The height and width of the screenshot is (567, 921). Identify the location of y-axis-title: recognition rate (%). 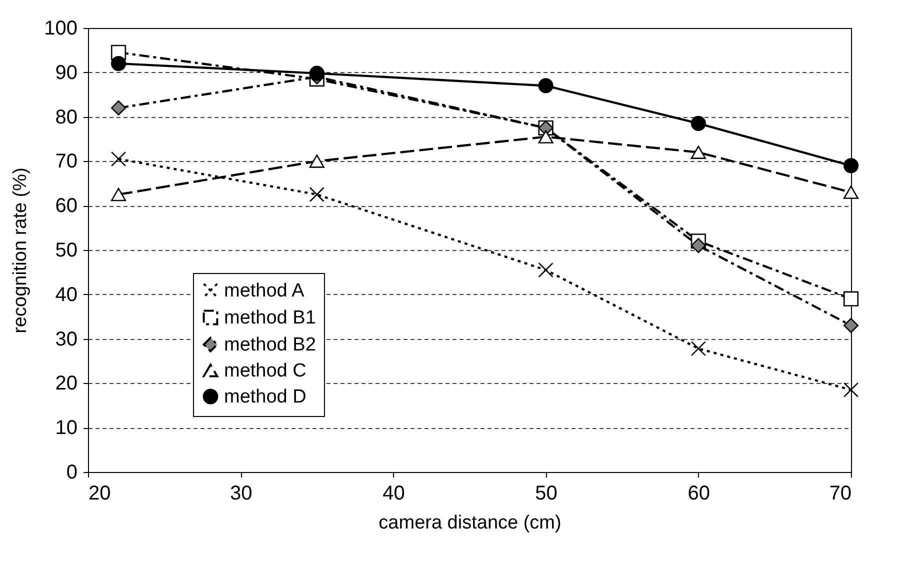
(21, 251).